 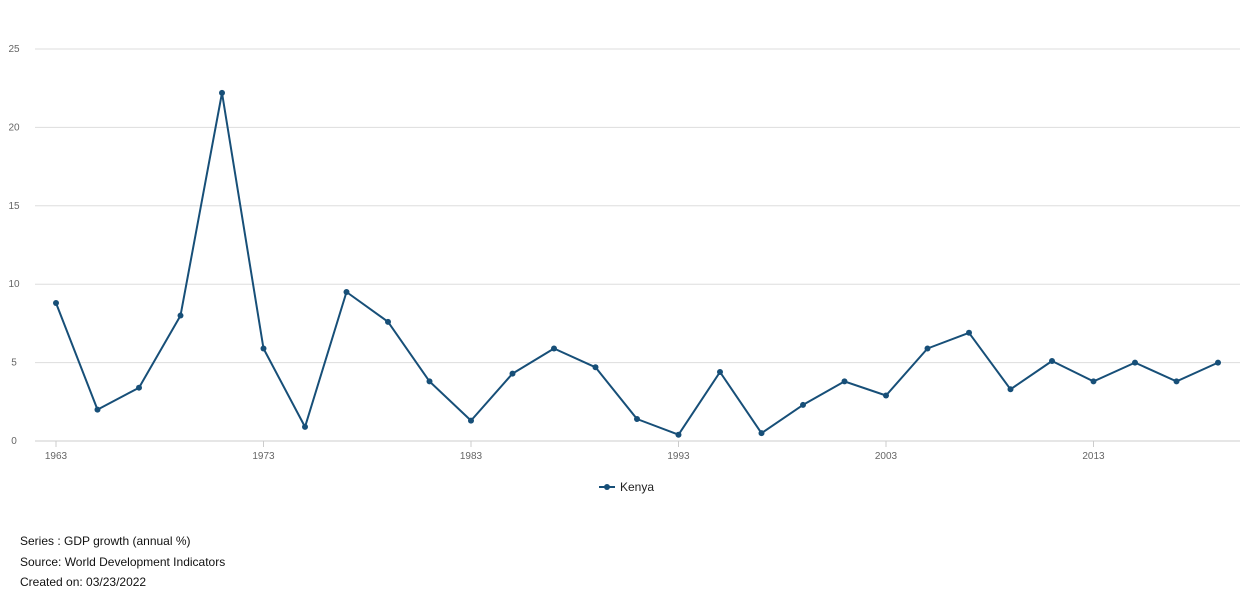 I want to click on data-point-1991, so click(x=637, y=419).